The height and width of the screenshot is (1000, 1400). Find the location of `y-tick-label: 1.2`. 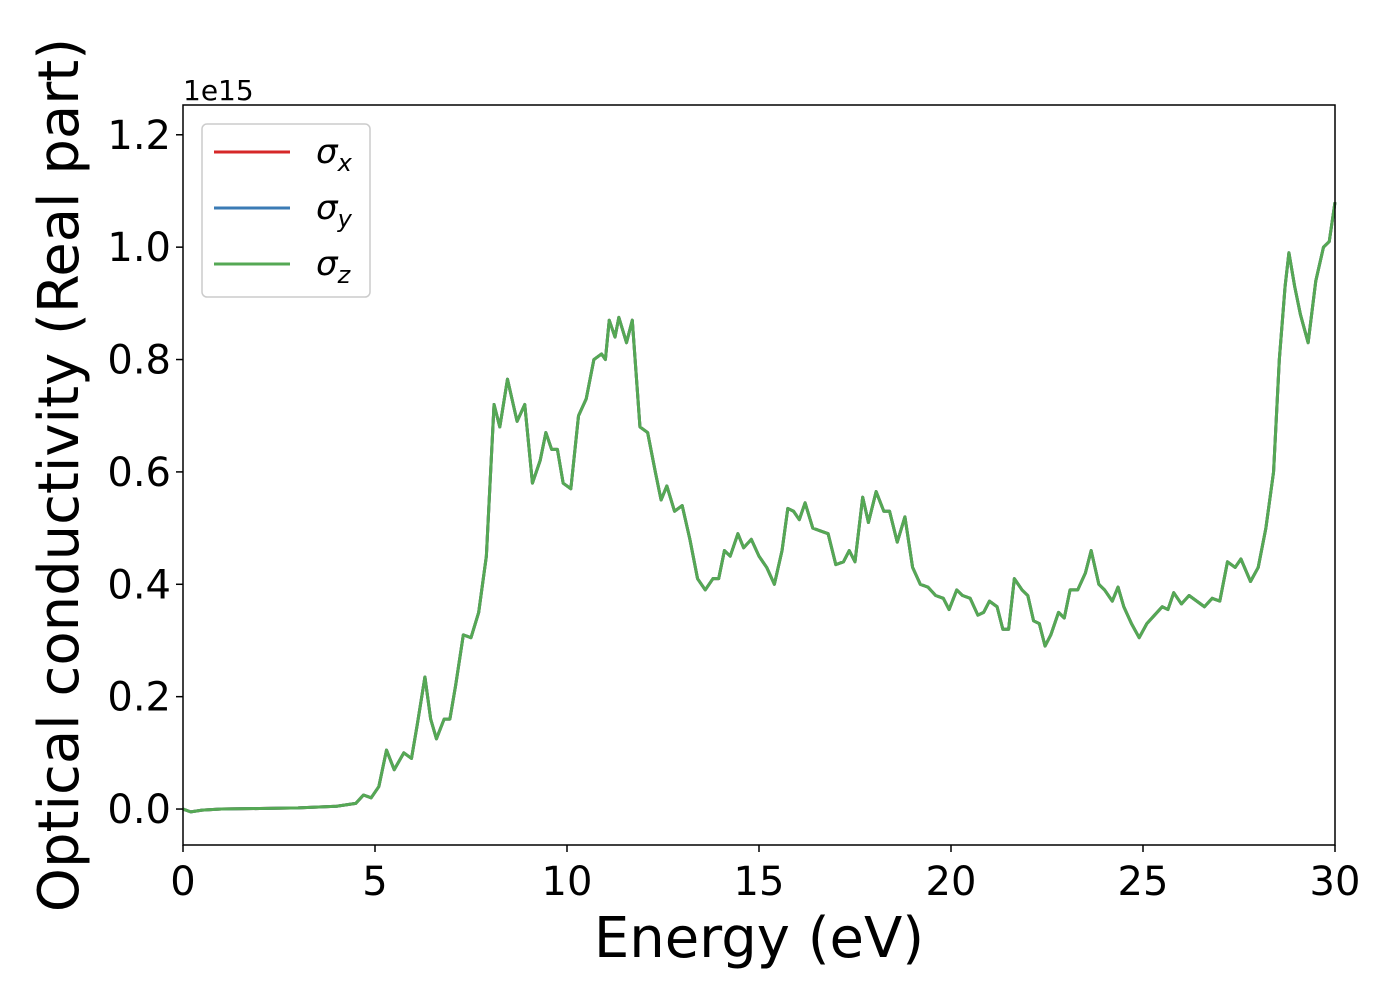

y-tick-label: 1.2 is located at coordinates (139, 136).